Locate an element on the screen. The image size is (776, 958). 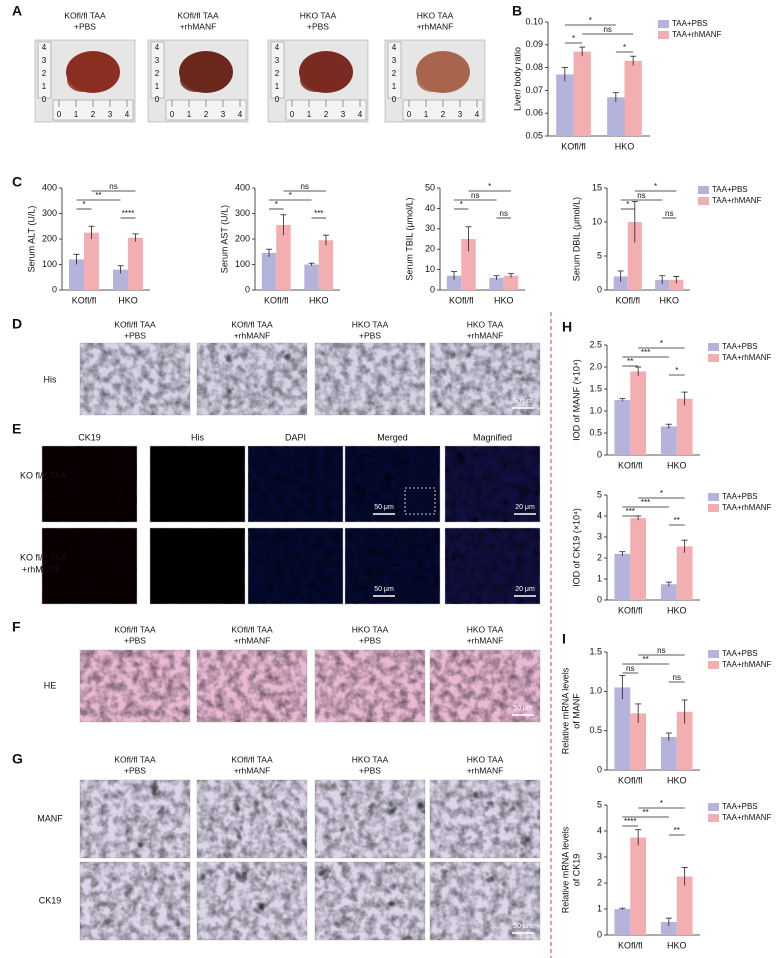
y-axis-label: IOD of CK19 (×10⁴) is located at coordinates (576, 547).